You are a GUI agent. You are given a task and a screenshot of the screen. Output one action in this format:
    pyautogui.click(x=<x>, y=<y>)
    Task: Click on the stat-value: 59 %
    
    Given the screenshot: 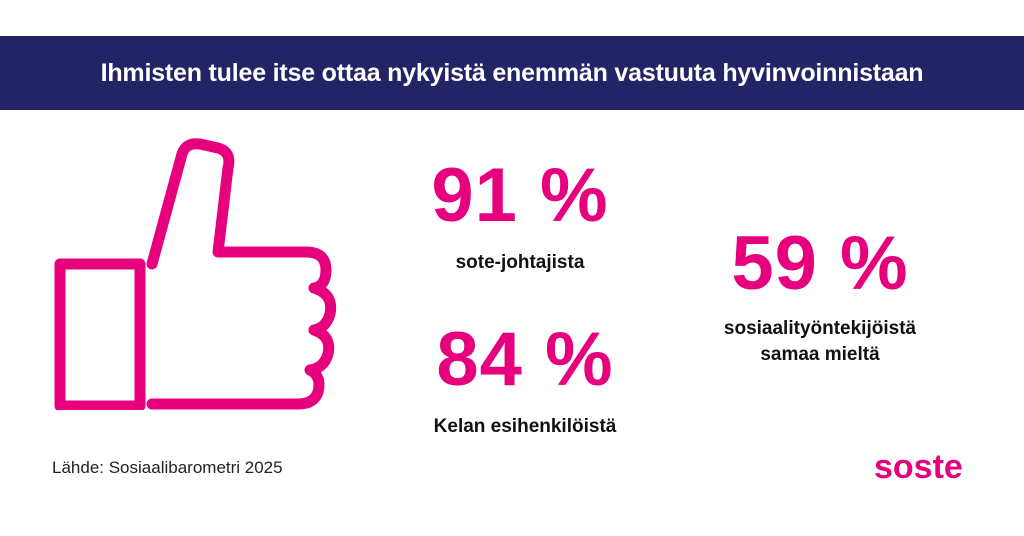 What is the action you would take?
    pyautogui.click(x=820, y=263)
    